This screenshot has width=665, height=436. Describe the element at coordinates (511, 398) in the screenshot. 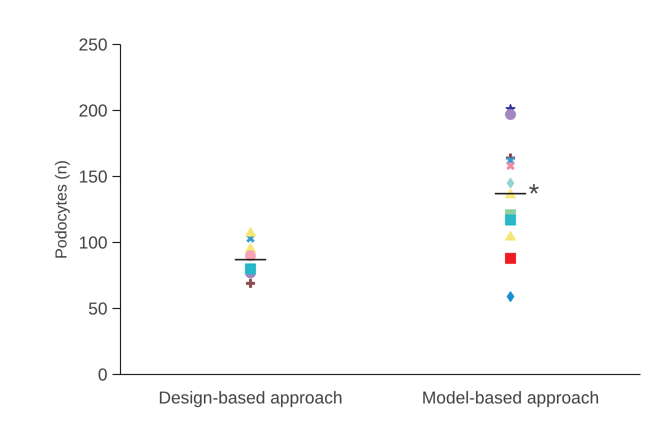

I see `x-tick-label: Model-based approach` at that location.